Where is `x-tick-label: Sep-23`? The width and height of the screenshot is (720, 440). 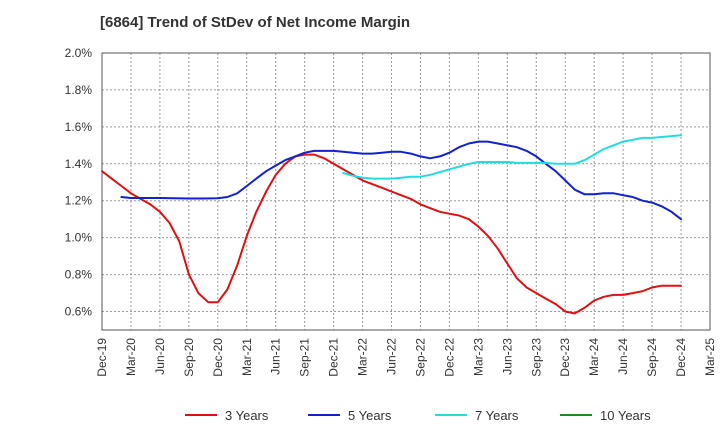 x-tick-label: Sep-23 is located at coordinates (536, 357).